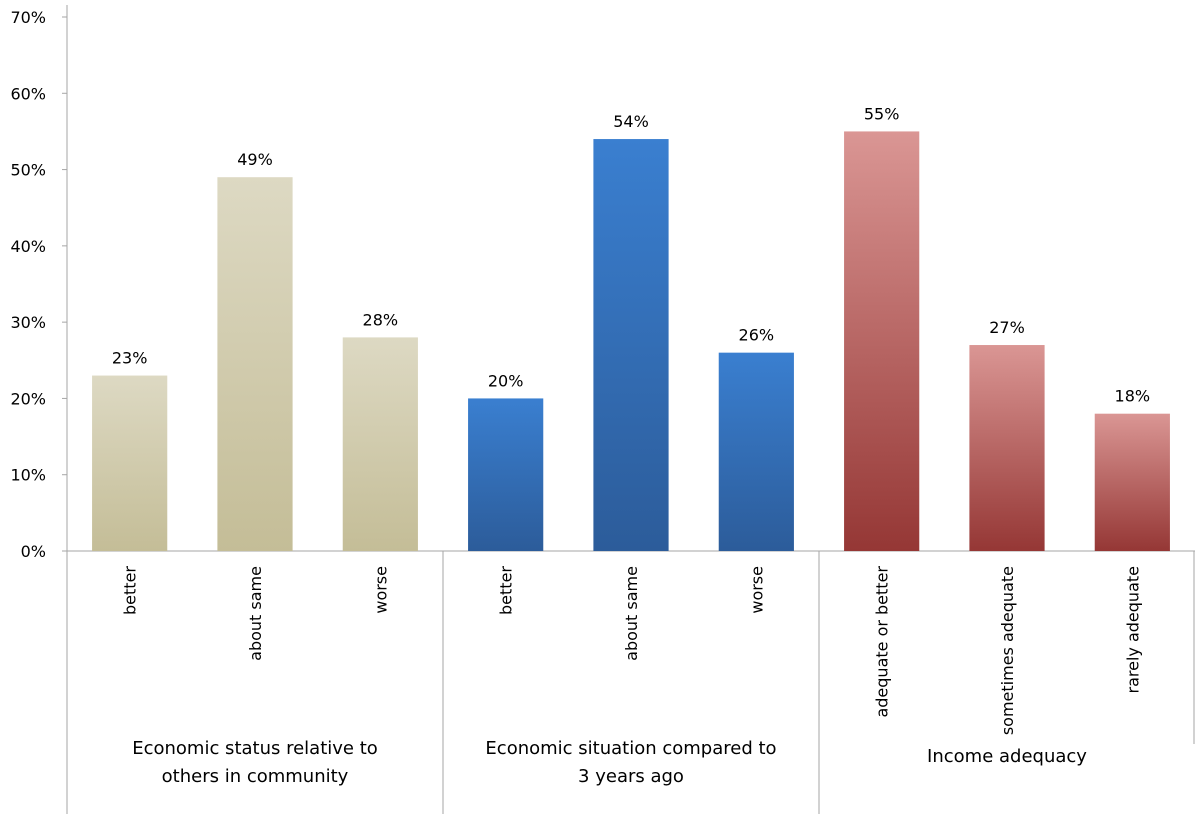 The height and width of the screenshot is (814, 1195). Describe the element at coordinates (255, 776) in the screenshot. I see `group-label: others in community` at that location.